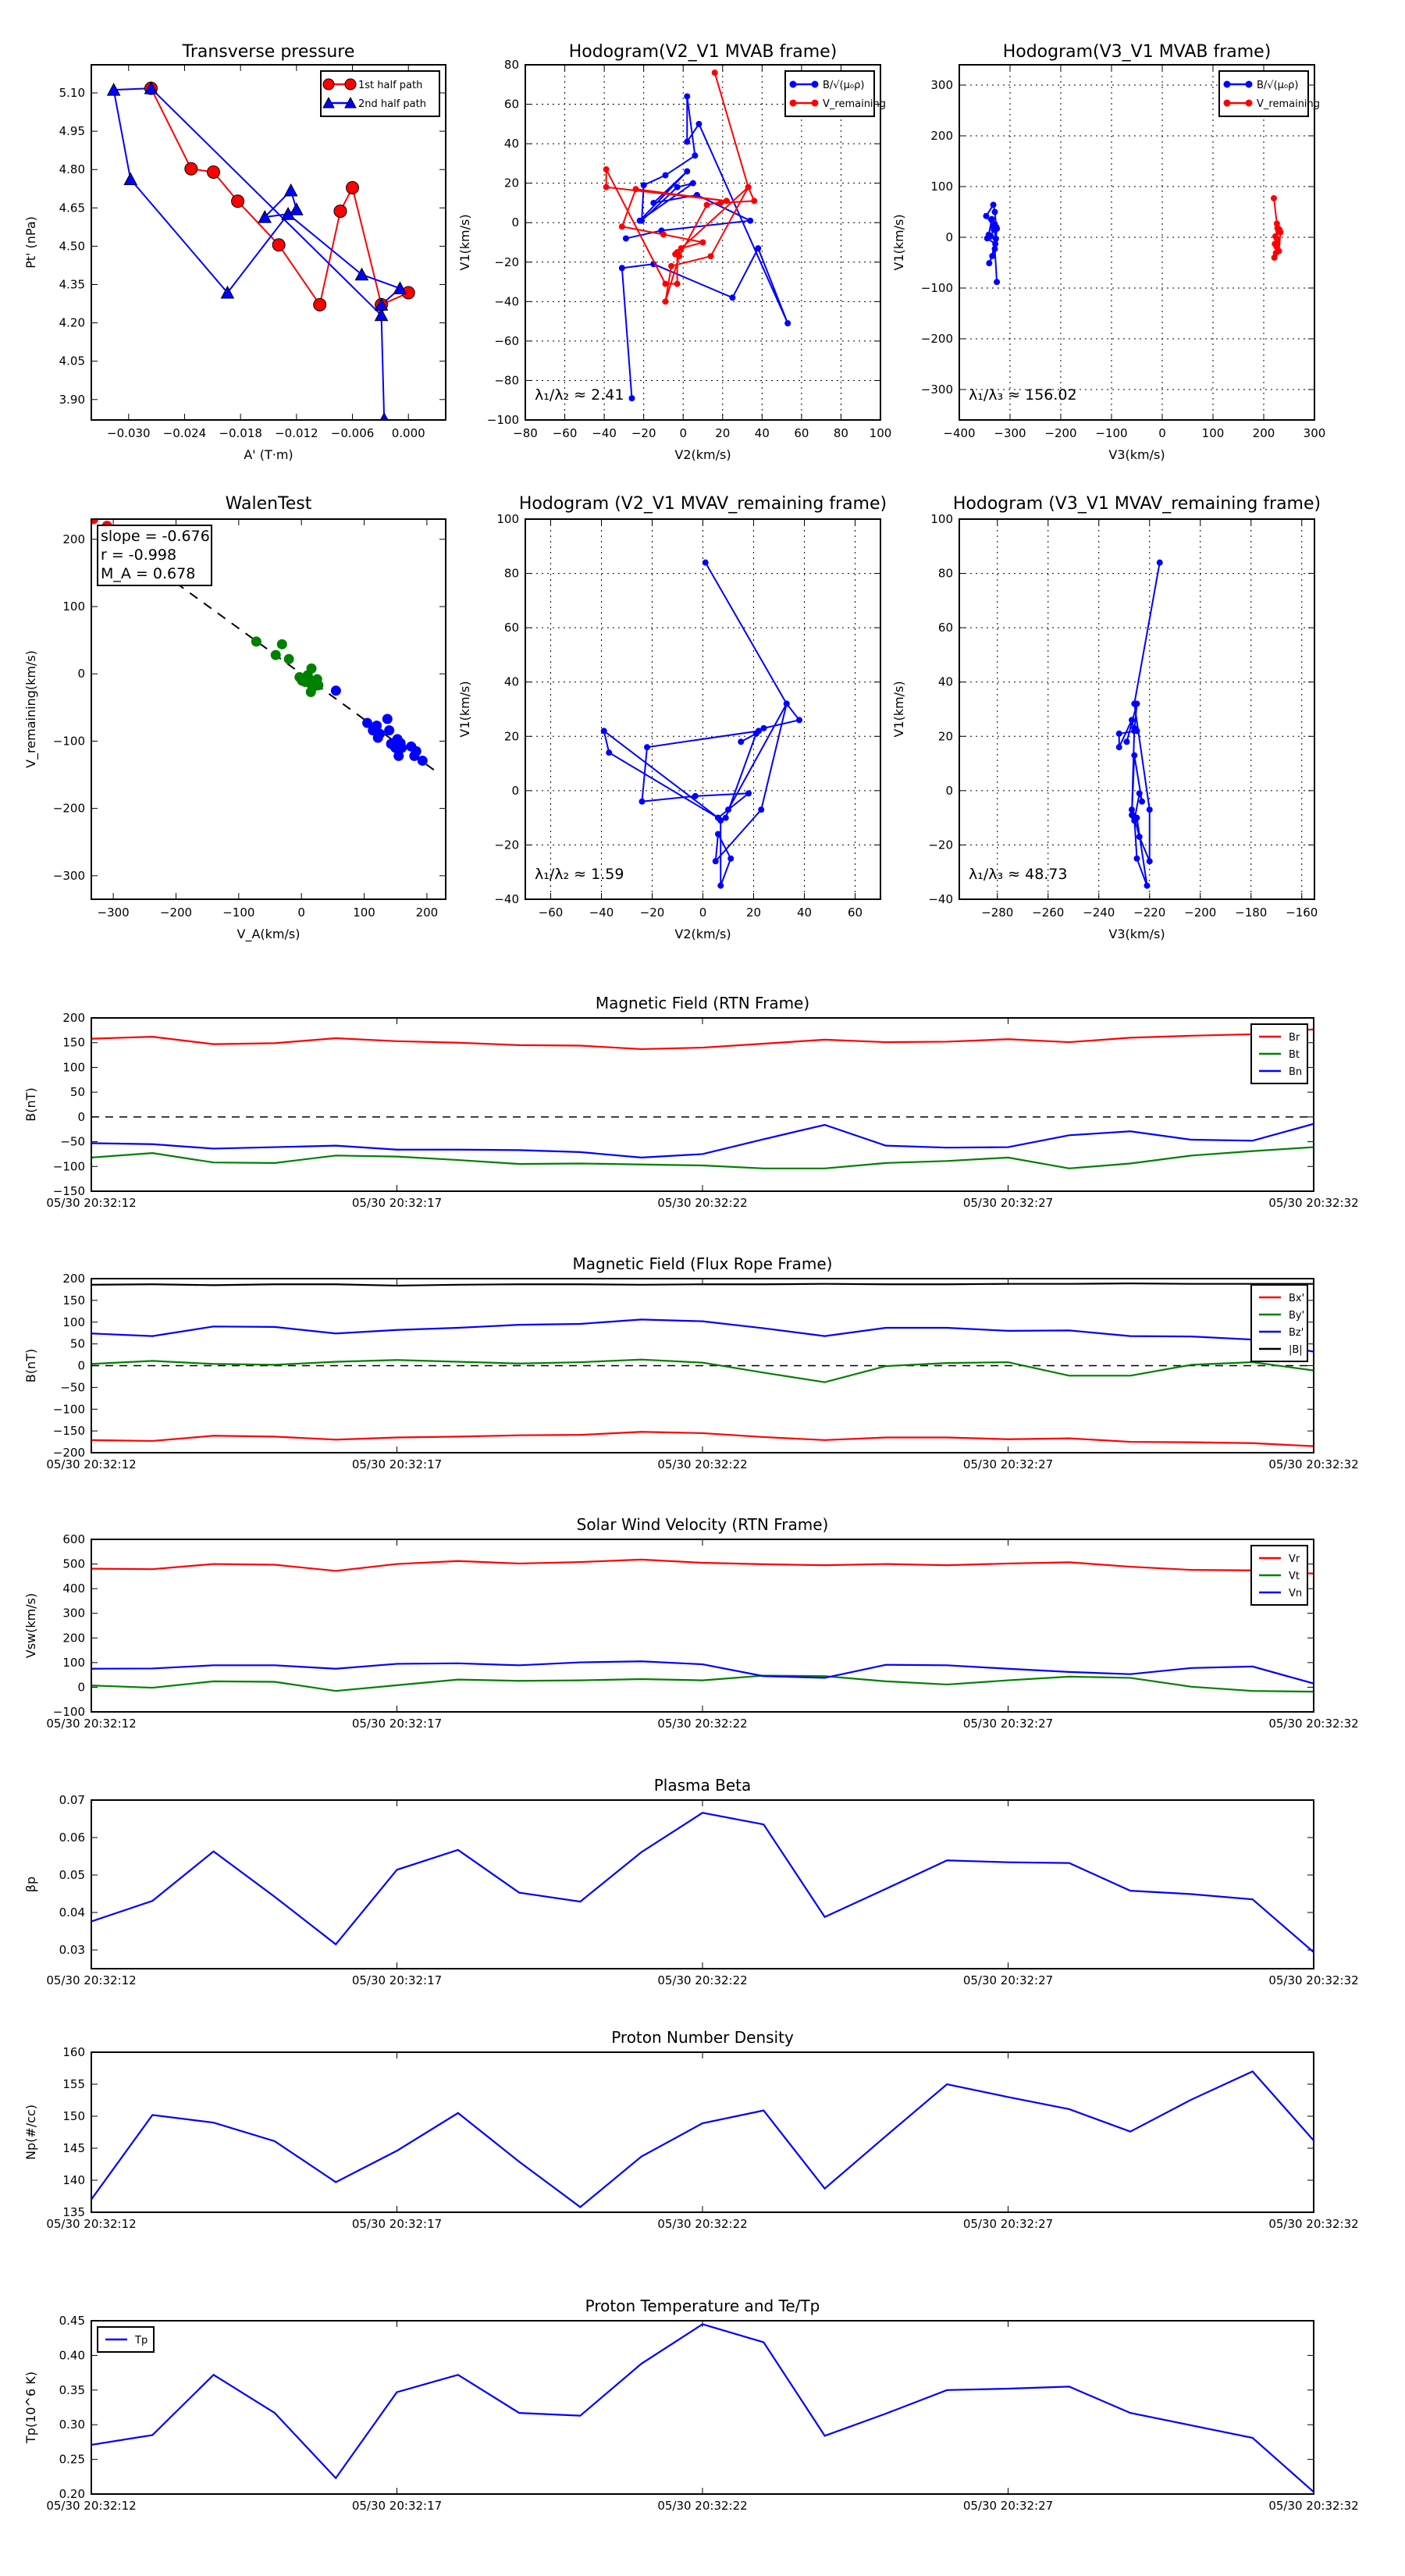  What do you see at coordinates (72, 246) in the screenshot?
I see `y-tick-label: 4.50` at bounding box center [72, 246].